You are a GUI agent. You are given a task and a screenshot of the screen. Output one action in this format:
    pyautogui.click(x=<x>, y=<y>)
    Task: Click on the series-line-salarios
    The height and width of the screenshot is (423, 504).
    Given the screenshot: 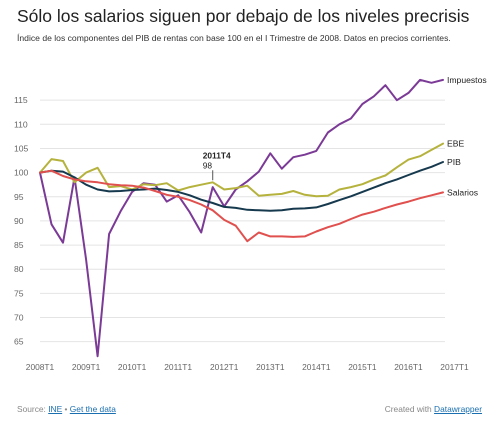 What is the action you would take?
    pyautogui.click(x=241, y=206)
    